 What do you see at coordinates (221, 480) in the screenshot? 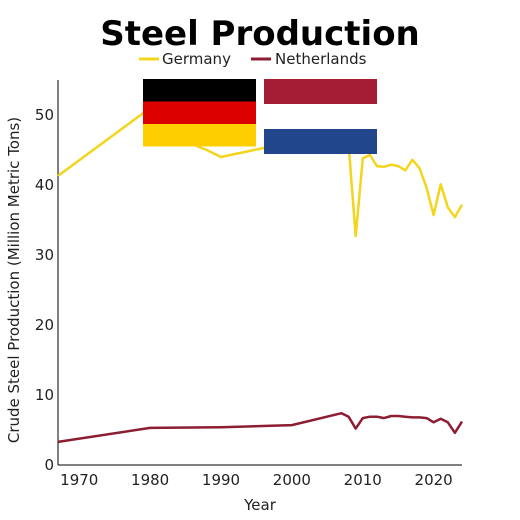
I see `x-tick-label: 1990` at bounding box center [221, 480].